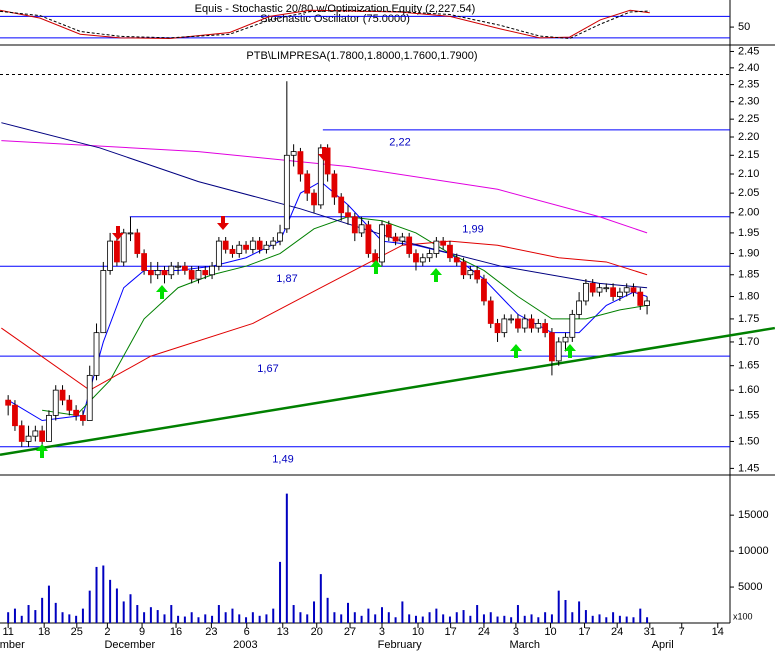  Describe the element at coordinates (142, 632) in the screenshot. I see `x-tick-label: 9` at that location.